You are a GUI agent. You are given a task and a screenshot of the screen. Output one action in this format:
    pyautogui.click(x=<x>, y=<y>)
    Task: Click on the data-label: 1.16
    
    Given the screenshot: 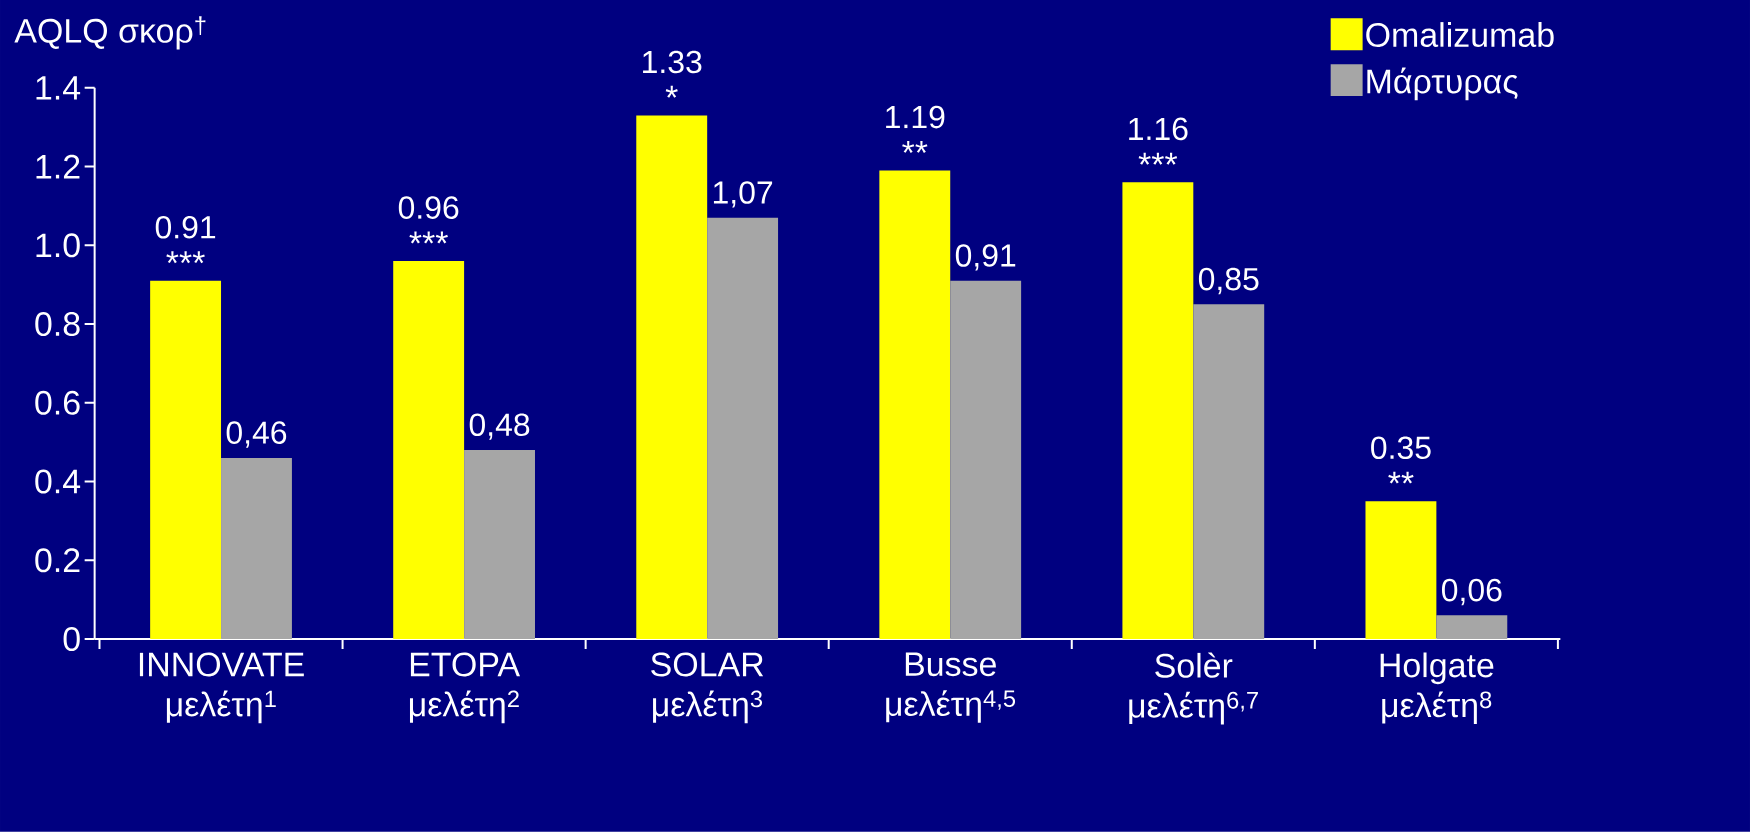 What is the action you would take?
    pyautogui.click(x=1158, y=129)
    